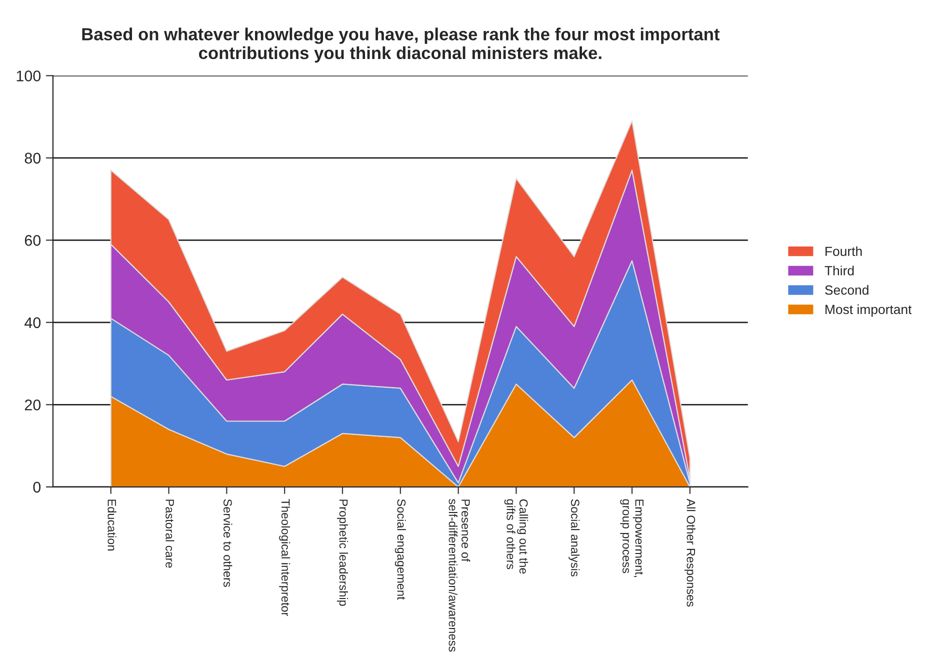 The image size is (929, 658). What do you see at coordinates (32, 322) in the screenshot?
I see `y-tick-label: 40` at bounding box center [32, 322].